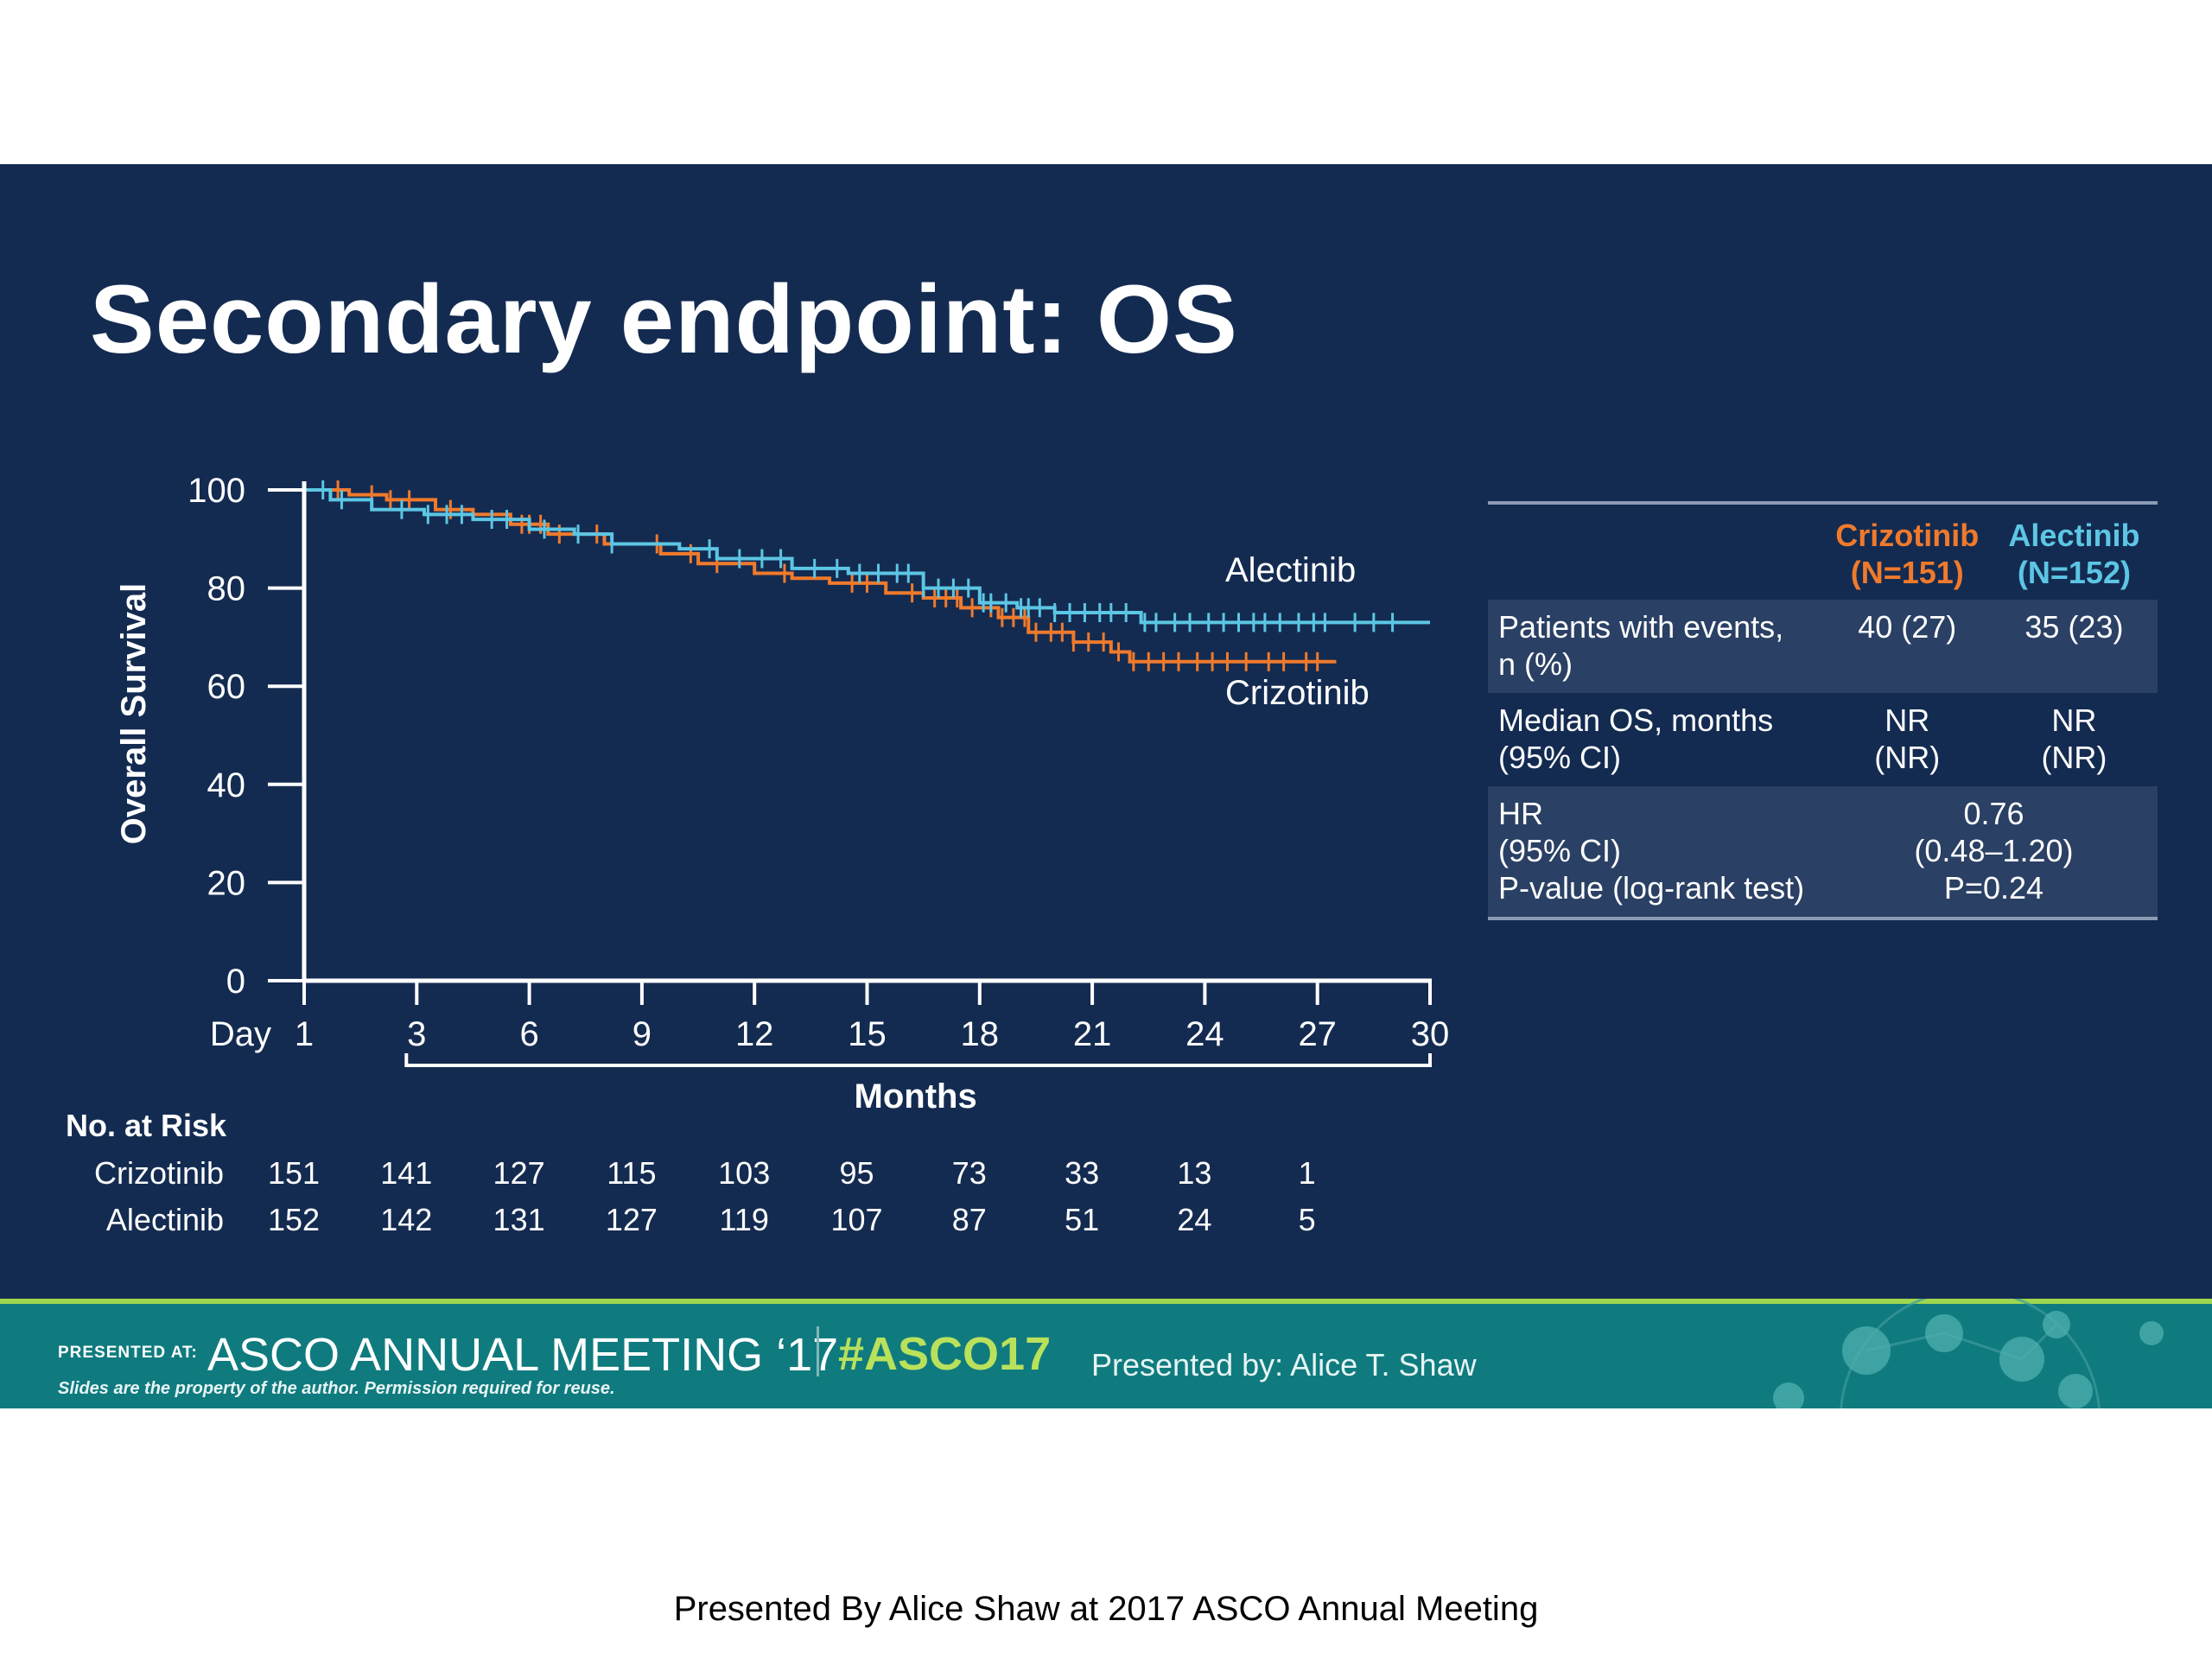 Image resolution: width=2212 pixels, height=1659 pixels. What do you see at coordinates (146, 1125) in the screenshot?
I see `at-risk-title: No. at Risk` at bounding box center [146, 1125].